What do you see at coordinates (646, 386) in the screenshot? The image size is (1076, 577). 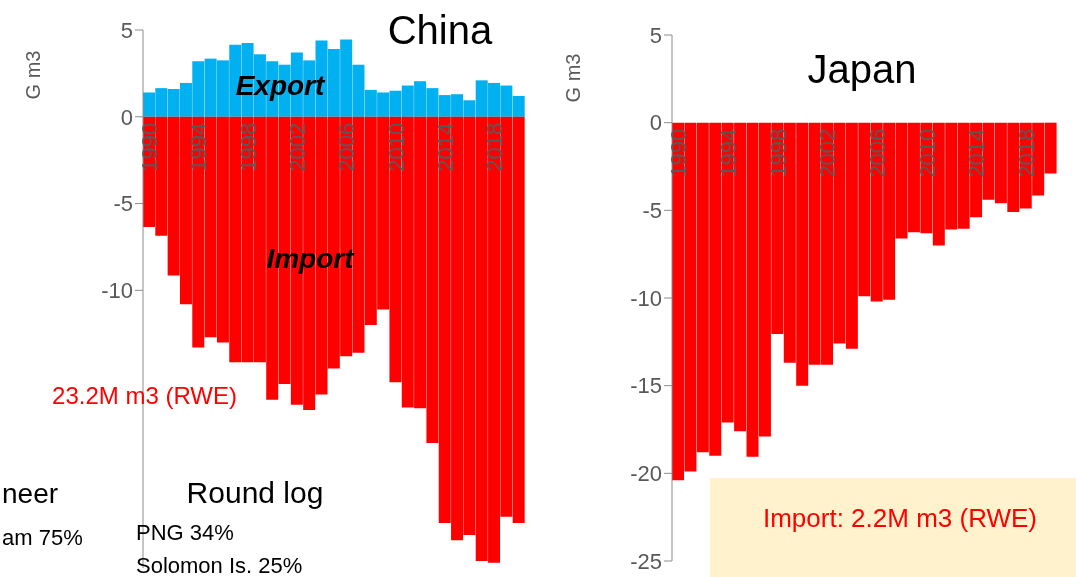 I see `y-tick-label: -15` at bounding box center [646, 386].